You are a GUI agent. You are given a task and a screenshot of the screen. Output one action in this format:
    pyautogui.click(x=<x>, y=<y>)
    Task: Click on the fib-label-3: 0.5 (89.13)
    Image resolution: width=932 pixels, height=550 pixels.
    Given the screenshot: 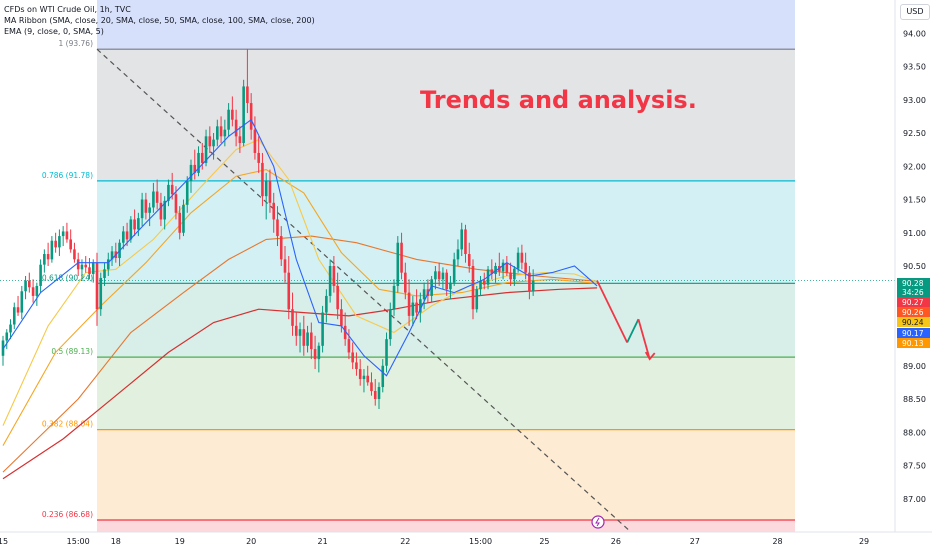 What is the action you would take?
    pyautogui.click(x=72, y=351)
    